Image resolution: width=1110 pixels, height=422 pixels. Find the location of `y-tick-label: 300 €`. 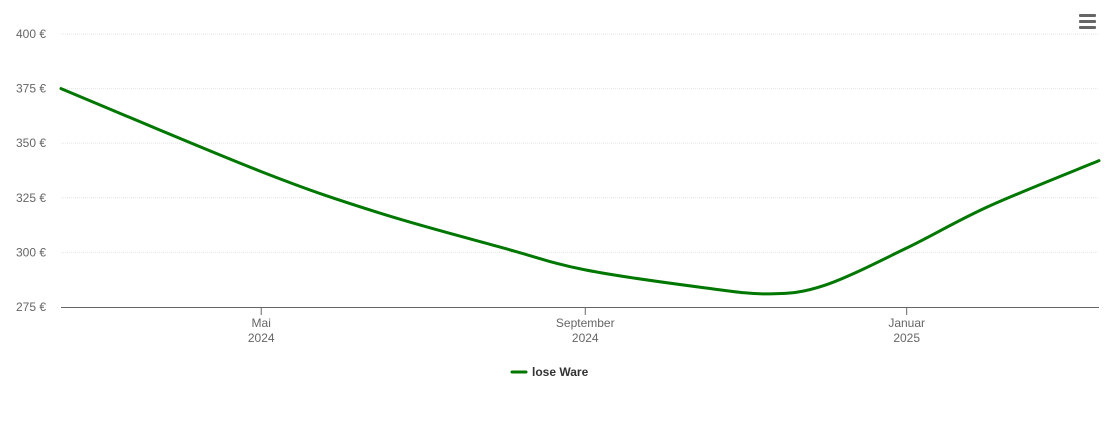

y-tick-label: 300 € is located at coordinates (31, 252).